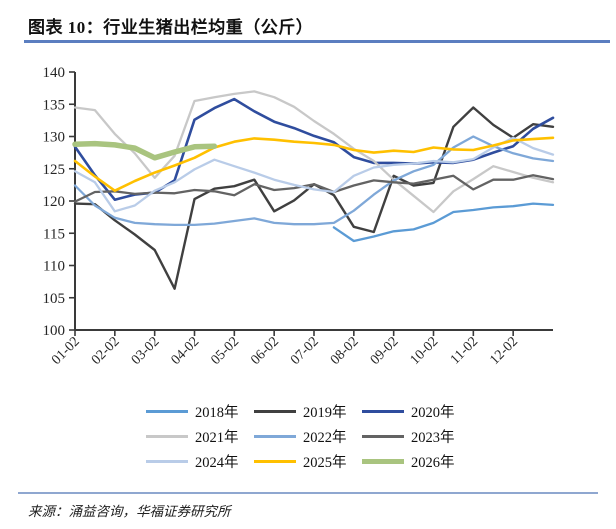 Image resolution: width=616 pixels, height=529 pixels. What do you see at coordinates (504, 351) in the screenshot?
I see `x-axis-label: 12-02` at bounding box center [504, 351].